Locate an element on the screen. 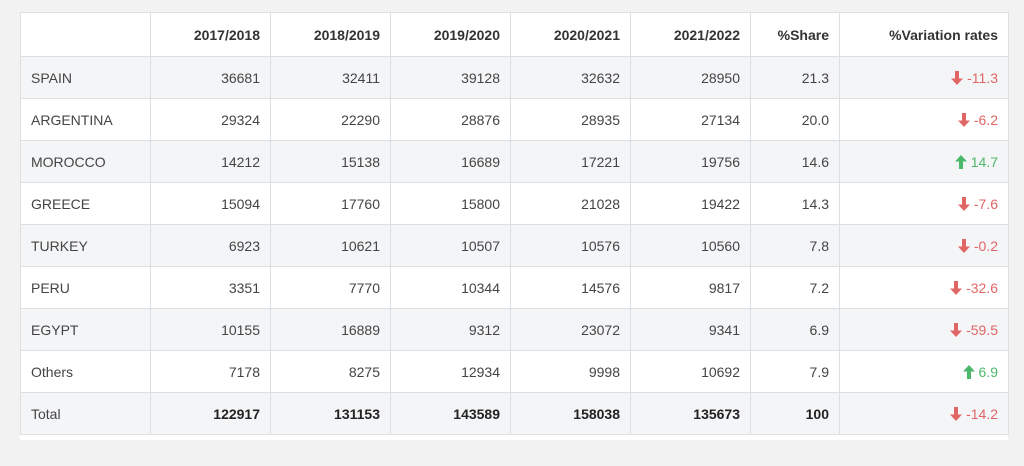 The width and height of the screenshot is (1024, 466). season-value: 15094 is located at coordinates (210, 203).